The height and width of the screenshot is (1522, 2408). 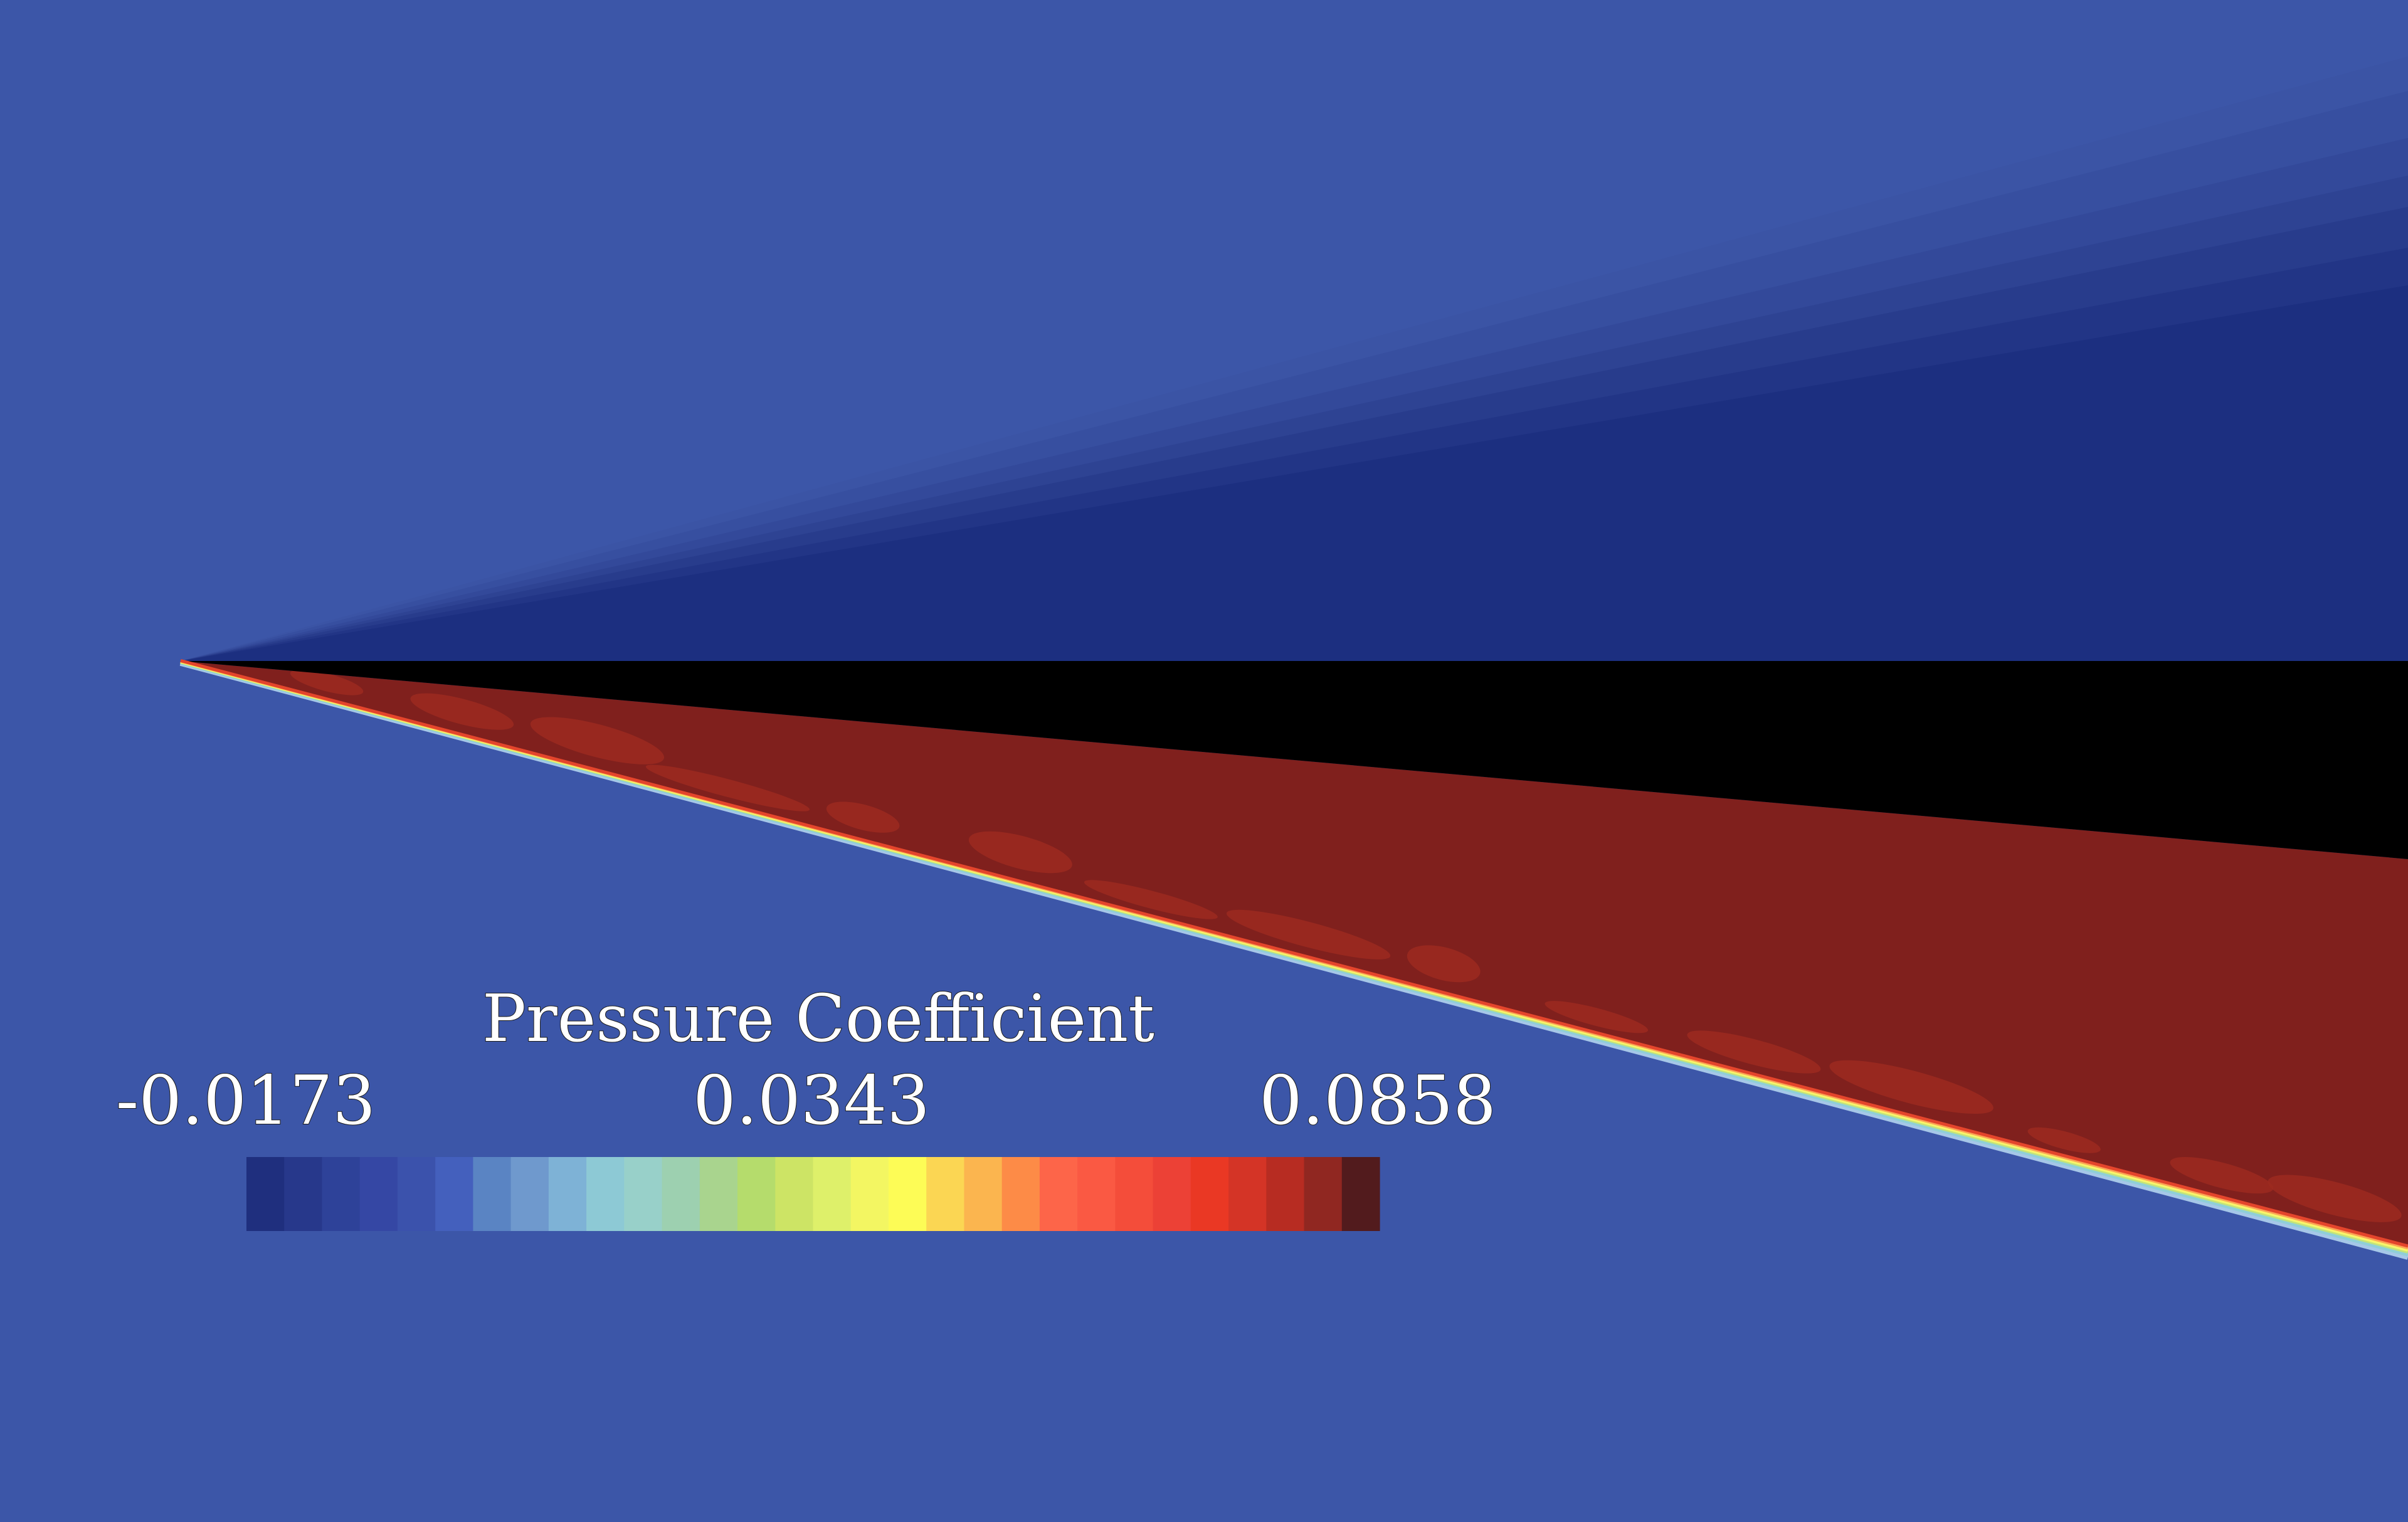 What do you see at coordinates (818, 1018) in the screenshot?
I see `colorbar-title: Pressure Coefficient` at bounding box center [818, 1018].